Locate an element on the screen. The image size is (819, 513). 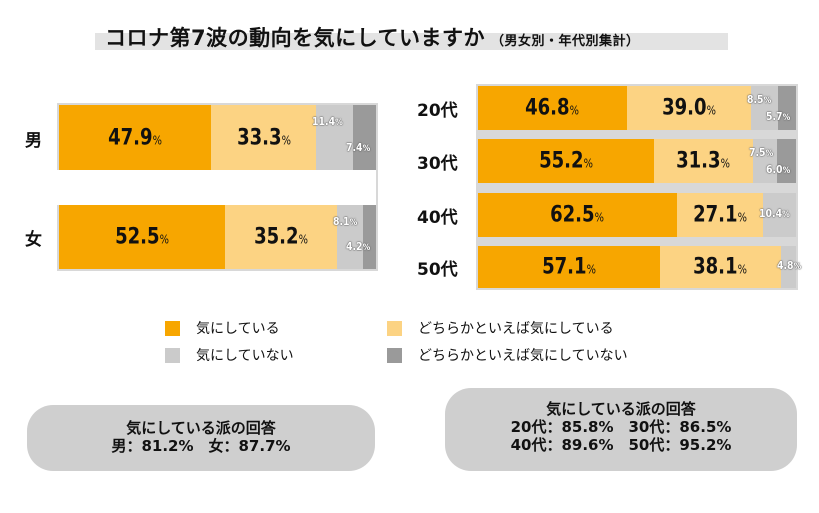
bar-segment: 62.5% is located at coordinates (577, 215).